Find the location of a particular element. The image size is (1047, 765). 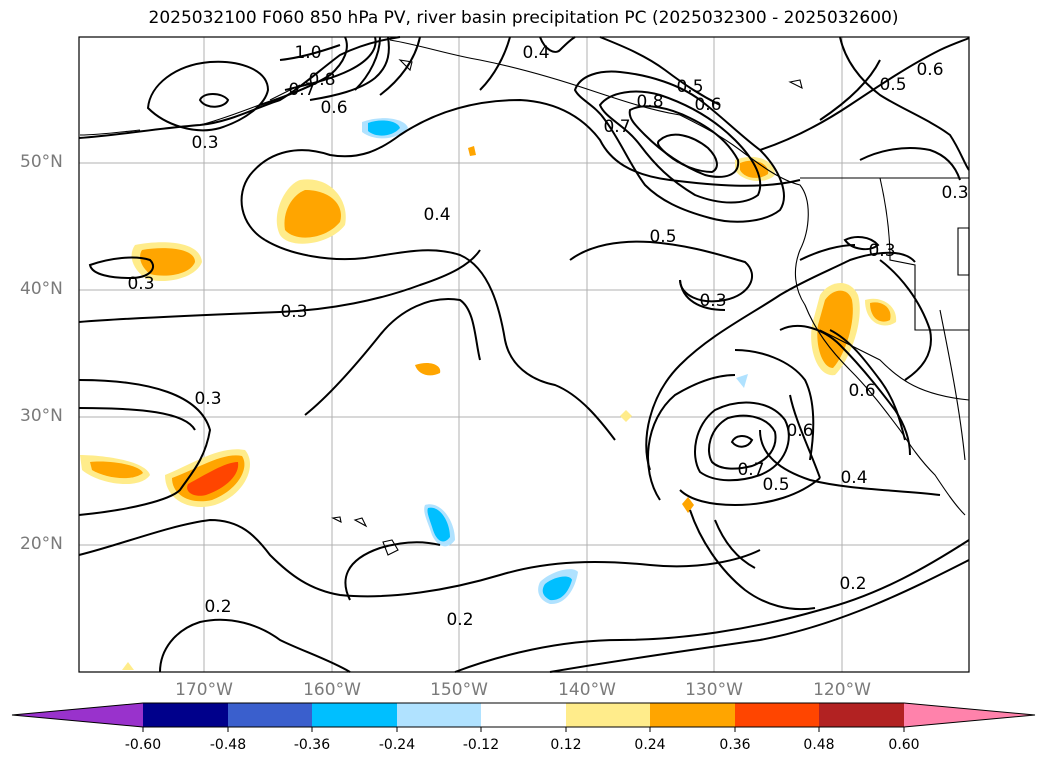

colorbar-tick-label: 0.24 is located at coordinates (650, 745).